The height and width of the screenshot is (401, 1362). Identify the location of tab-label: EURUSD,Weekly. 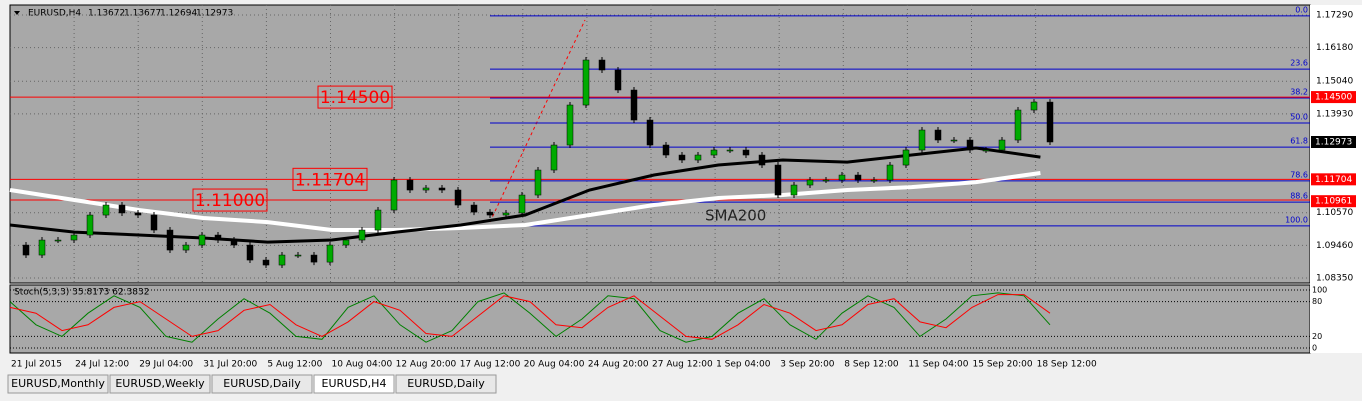
(160, 383).